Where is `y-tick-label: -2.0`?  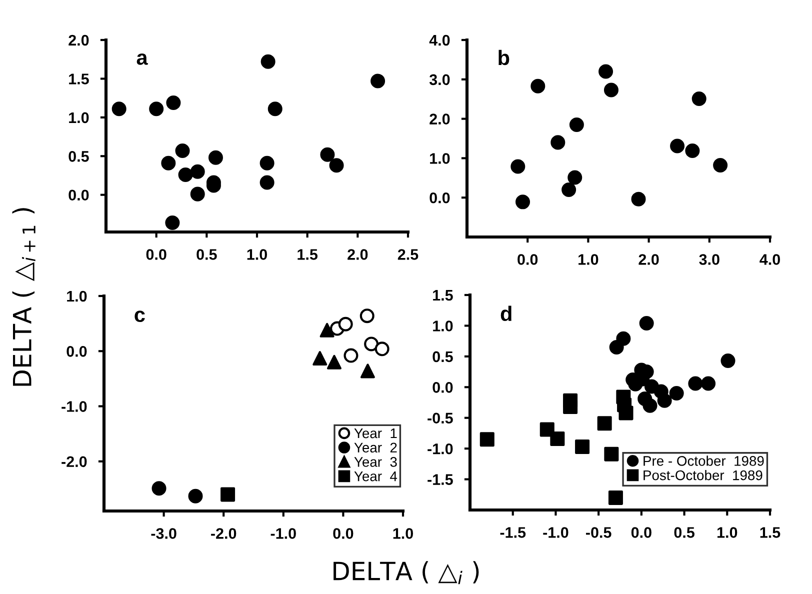
y-tick-label: -2.0 is located at coordinates (74, 462).